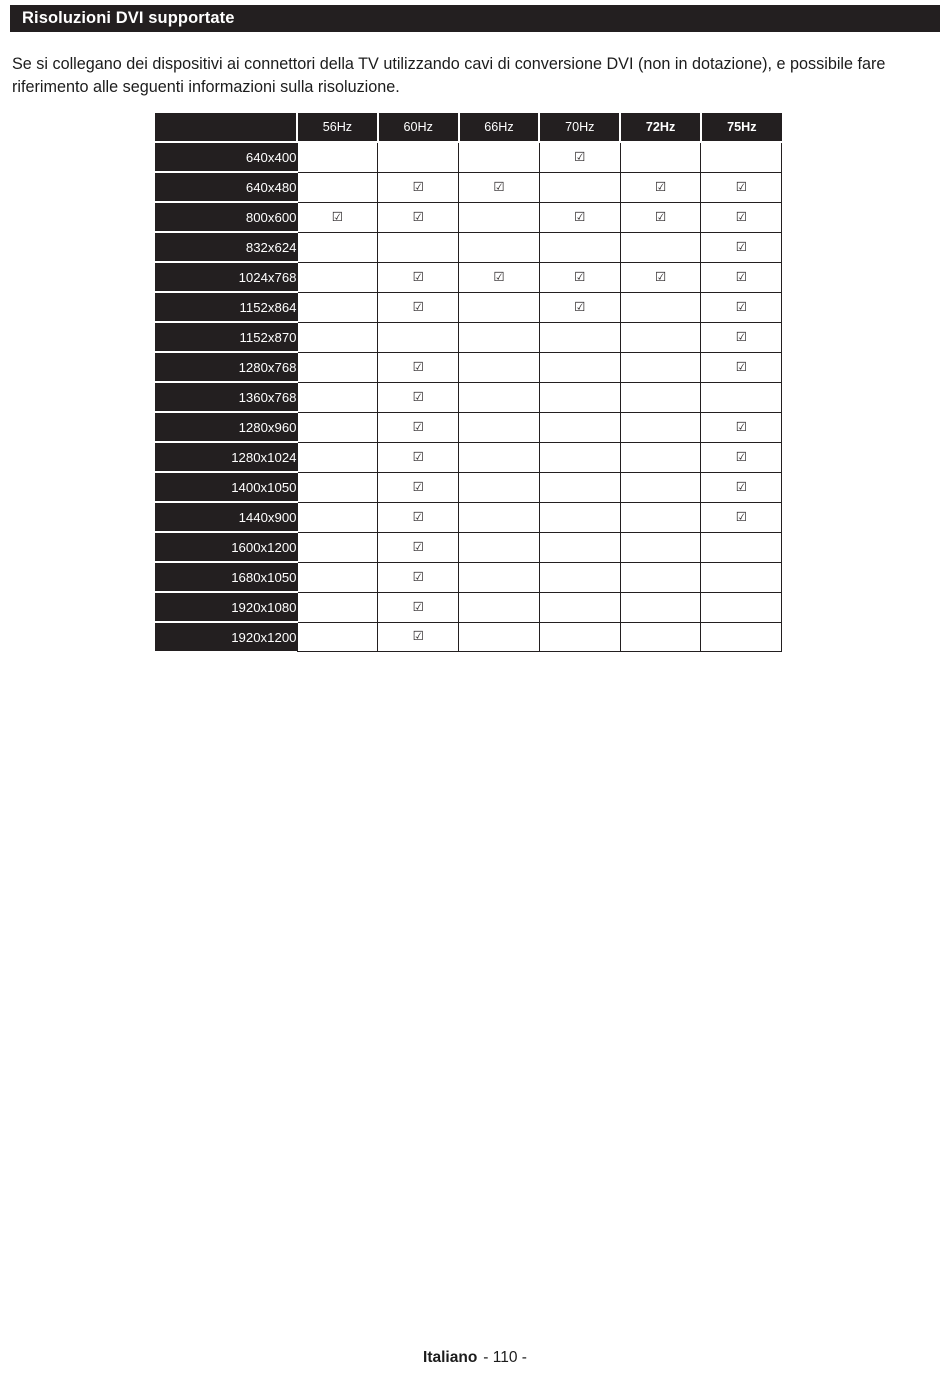  What do you see at coordinates (226, 577) in the screenshot?
I see `resolution-label: 1680x1050` at bounding box center [226, 577].